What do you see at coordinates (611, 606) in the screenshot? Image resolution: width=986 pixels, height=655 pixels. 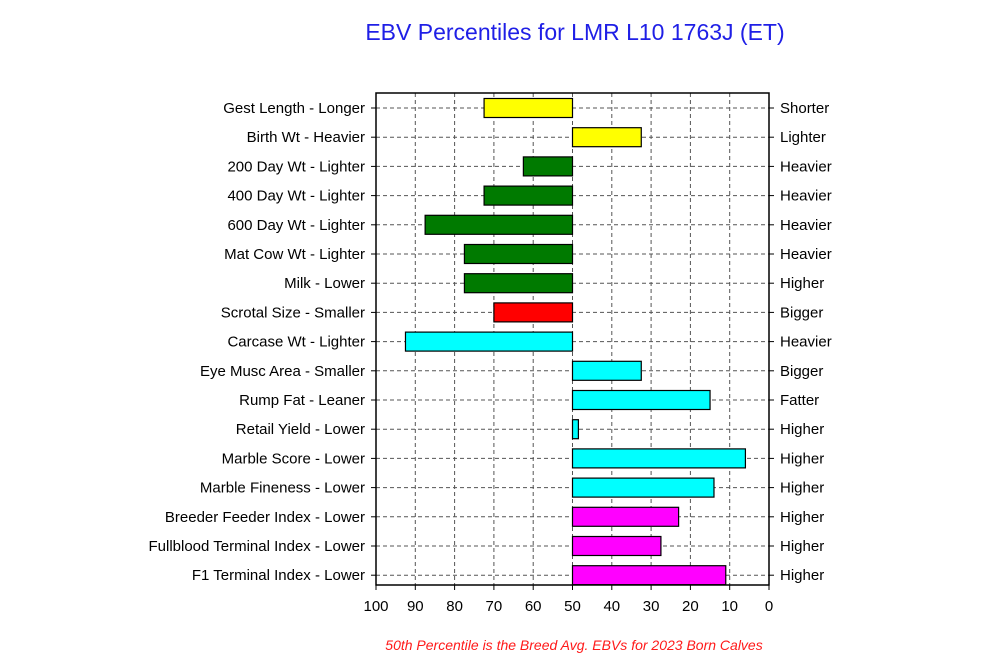 I see `x-tick-label: 40` at bounding box center [611, 606].